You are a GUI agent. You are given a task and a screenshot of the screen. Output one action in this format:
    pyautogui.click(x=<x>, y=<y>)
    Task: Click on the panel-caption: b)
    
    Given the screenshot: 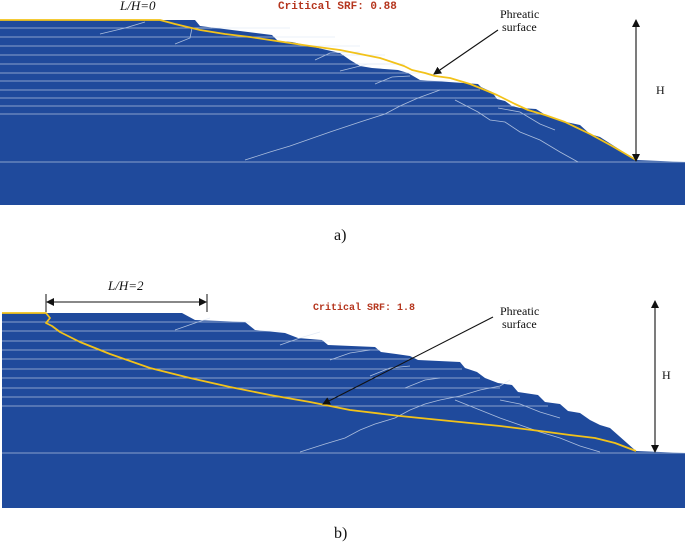 What is the action you would take?
    pyautogui.click(x=340, y=533)
    